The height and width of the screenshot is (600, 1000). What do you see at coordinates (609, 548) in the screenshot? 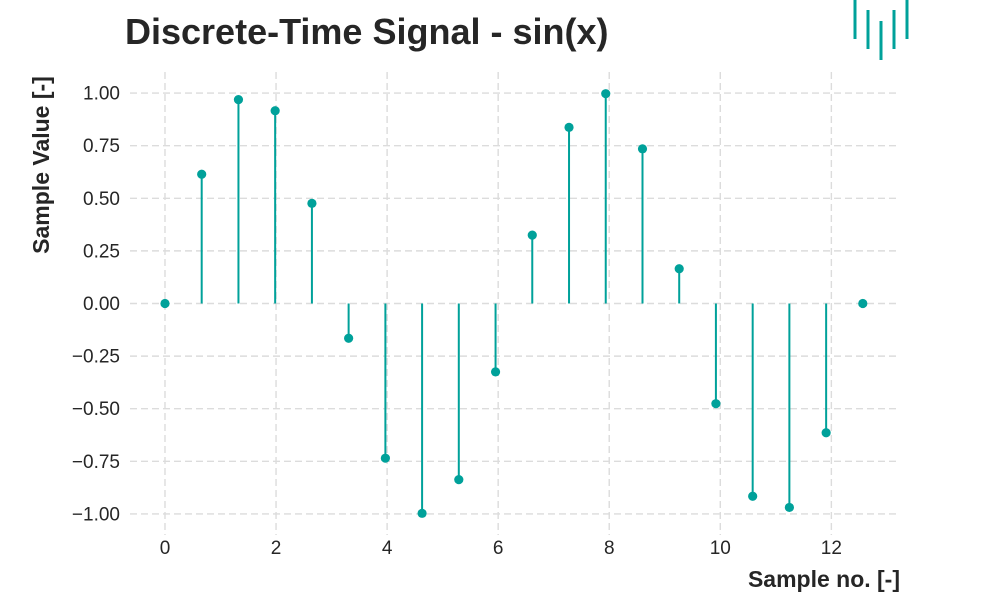
I see `x-tick-label: 8` at bounding box center [609, 548].